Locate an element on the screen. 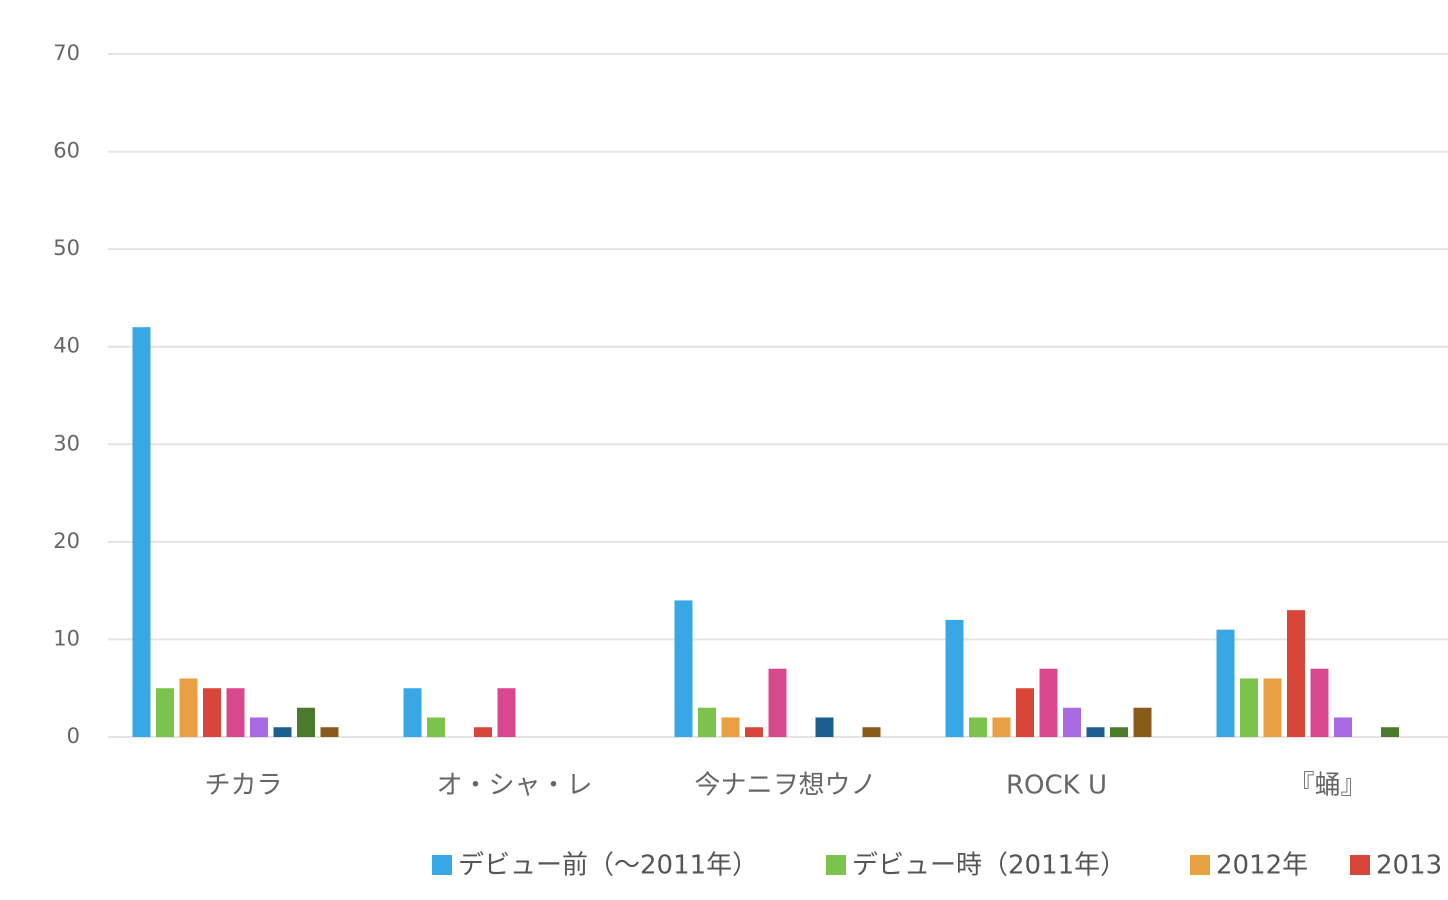 The height and width of the screenshot is (900, 1448). x-tick-label: ROCK U is located at coordinates (1056, 786).